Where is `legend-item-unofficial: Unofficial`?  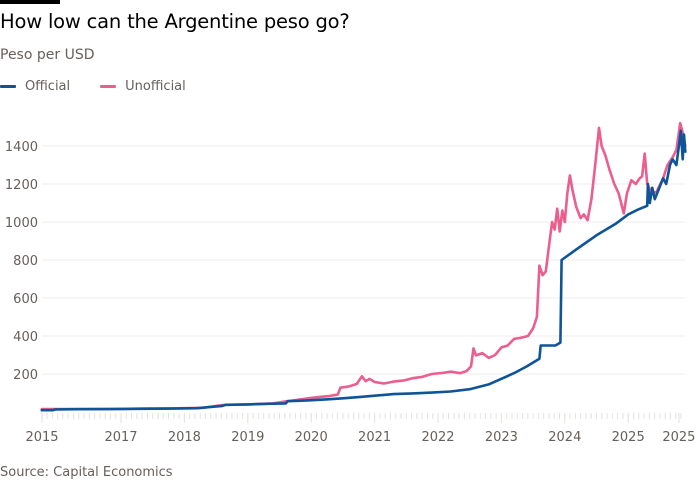
legend-item-unofficial: Unofficial is located at coordinates (143, 86).